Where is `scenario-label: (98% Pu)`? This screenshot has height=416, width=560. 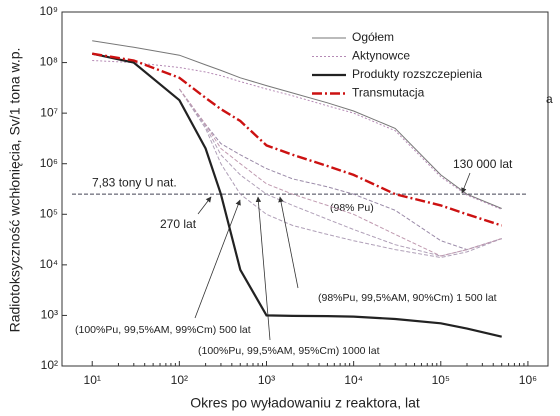
scenario-label: (98% Pu) is located at coordinates (352, 208).